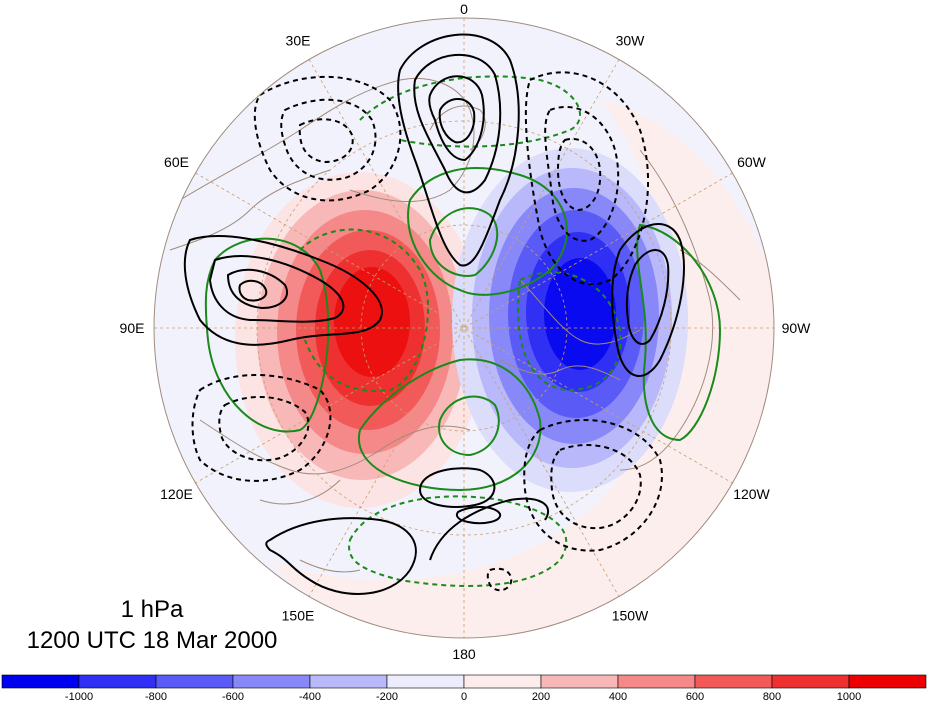 The height and width of the screenshot is (702, 928). Describe the element at coordinates (849, 696) in the screenshot. I see `colorbar-tick-label: 1000` at that location.